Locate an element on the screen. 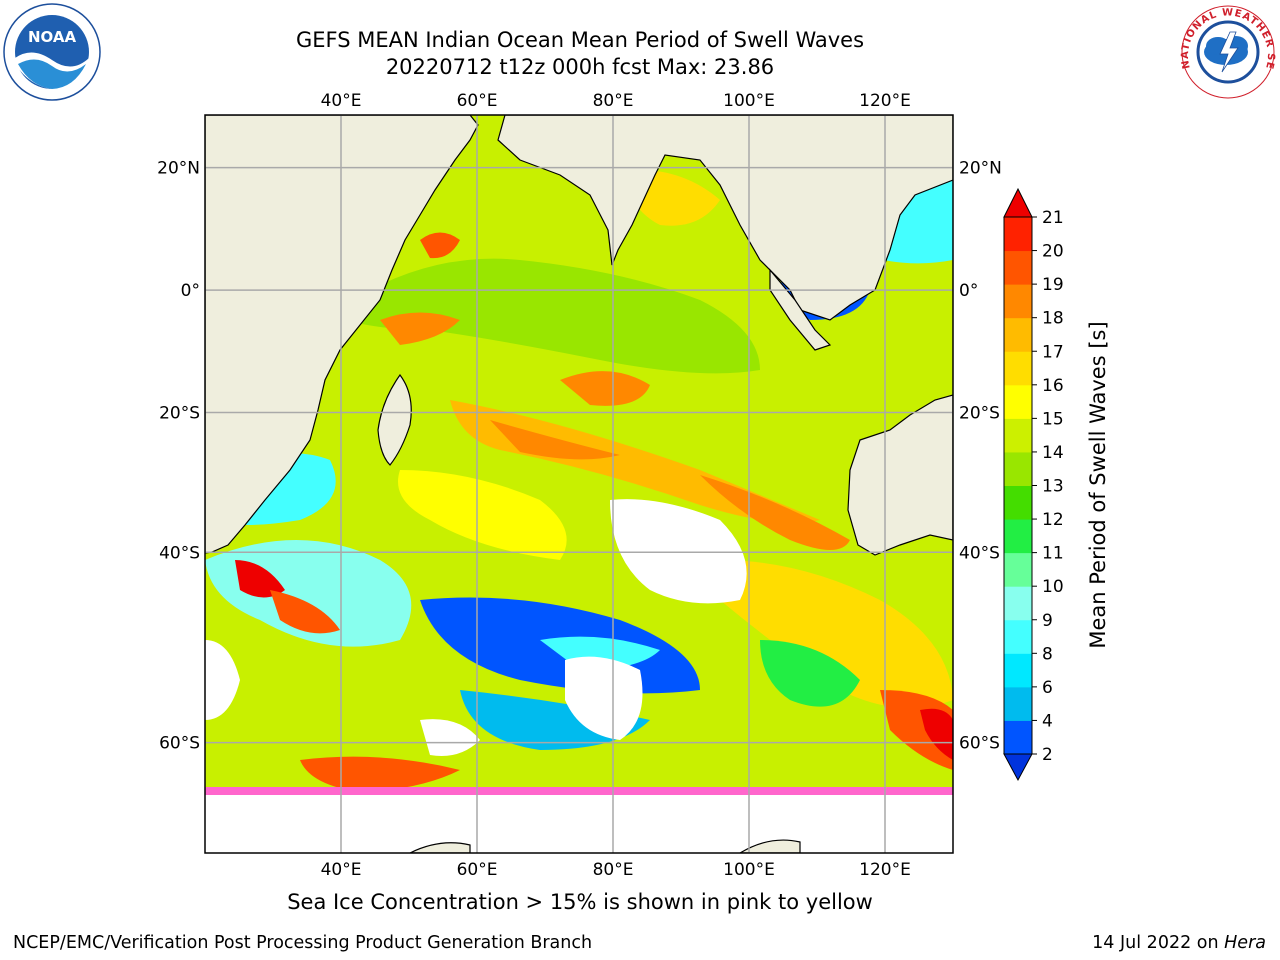 The image size is (1280, 960). noaa-logo: NOAA is located at coordinates (52, 52).